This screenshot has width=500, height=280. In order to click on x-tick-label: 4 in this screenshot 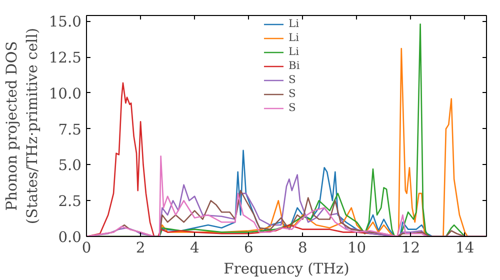, I will do `click(195, 248)`.